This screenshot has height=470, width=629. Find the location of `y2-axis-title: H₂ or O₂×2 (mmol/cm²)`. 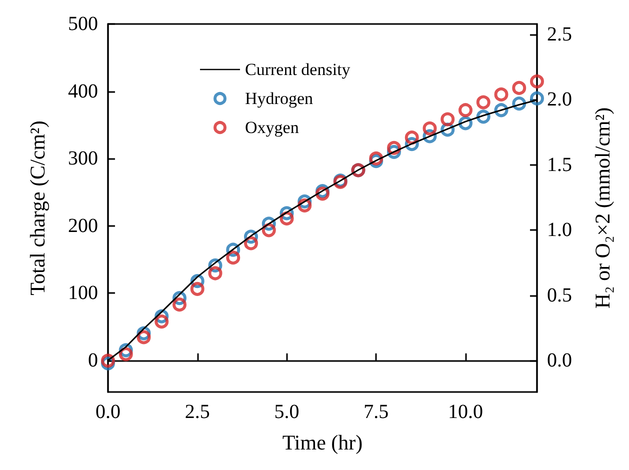

y2-axis-title: H₂ or O₂×2 (mmol/cm²) is located at coordinates (602, 208).